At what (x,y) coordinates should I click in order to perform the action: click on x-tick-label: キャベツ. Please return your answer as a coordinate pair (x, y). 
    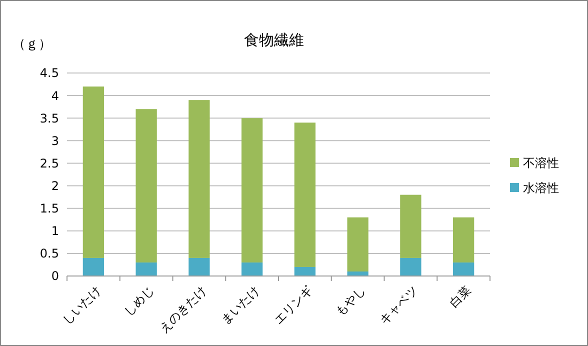
    Looking at the image, I should click on (398, 305).